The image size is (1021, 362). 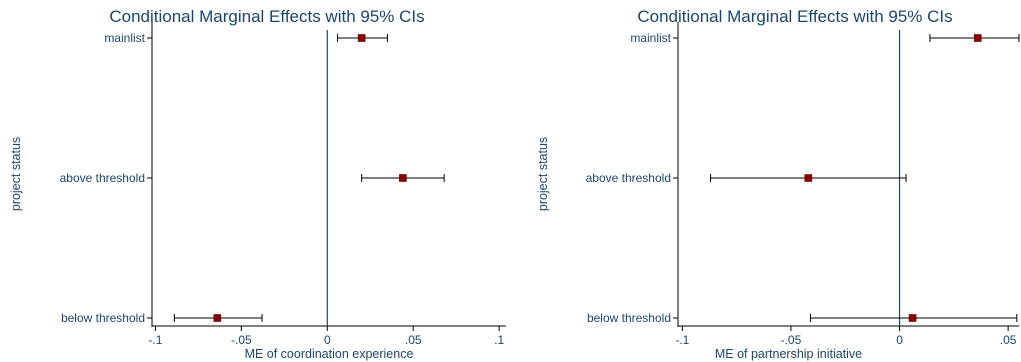 I want to click on x-axis-title: ME of coordination experience, so click(x=329, y=354).